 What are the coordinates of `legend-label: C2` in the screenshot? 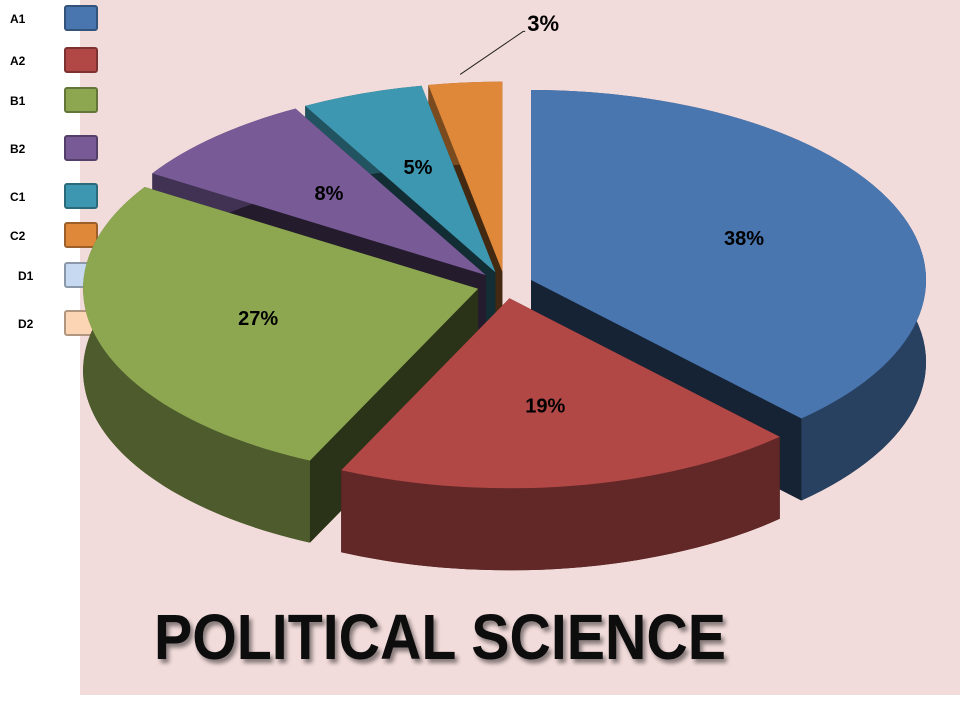 It's located at (18, 236).